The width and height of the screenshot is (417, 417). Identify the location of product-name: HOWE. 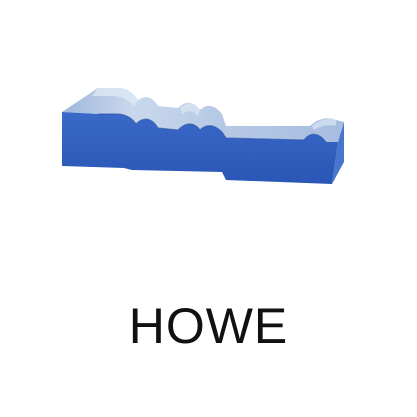
(208, 326).